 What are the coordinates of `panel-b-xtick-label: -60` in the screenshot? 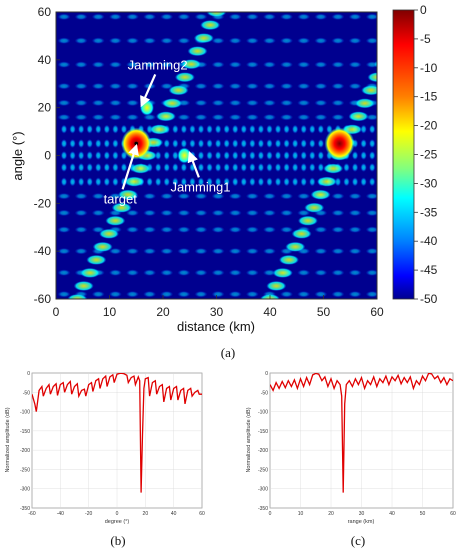 It's located at (31, 514).